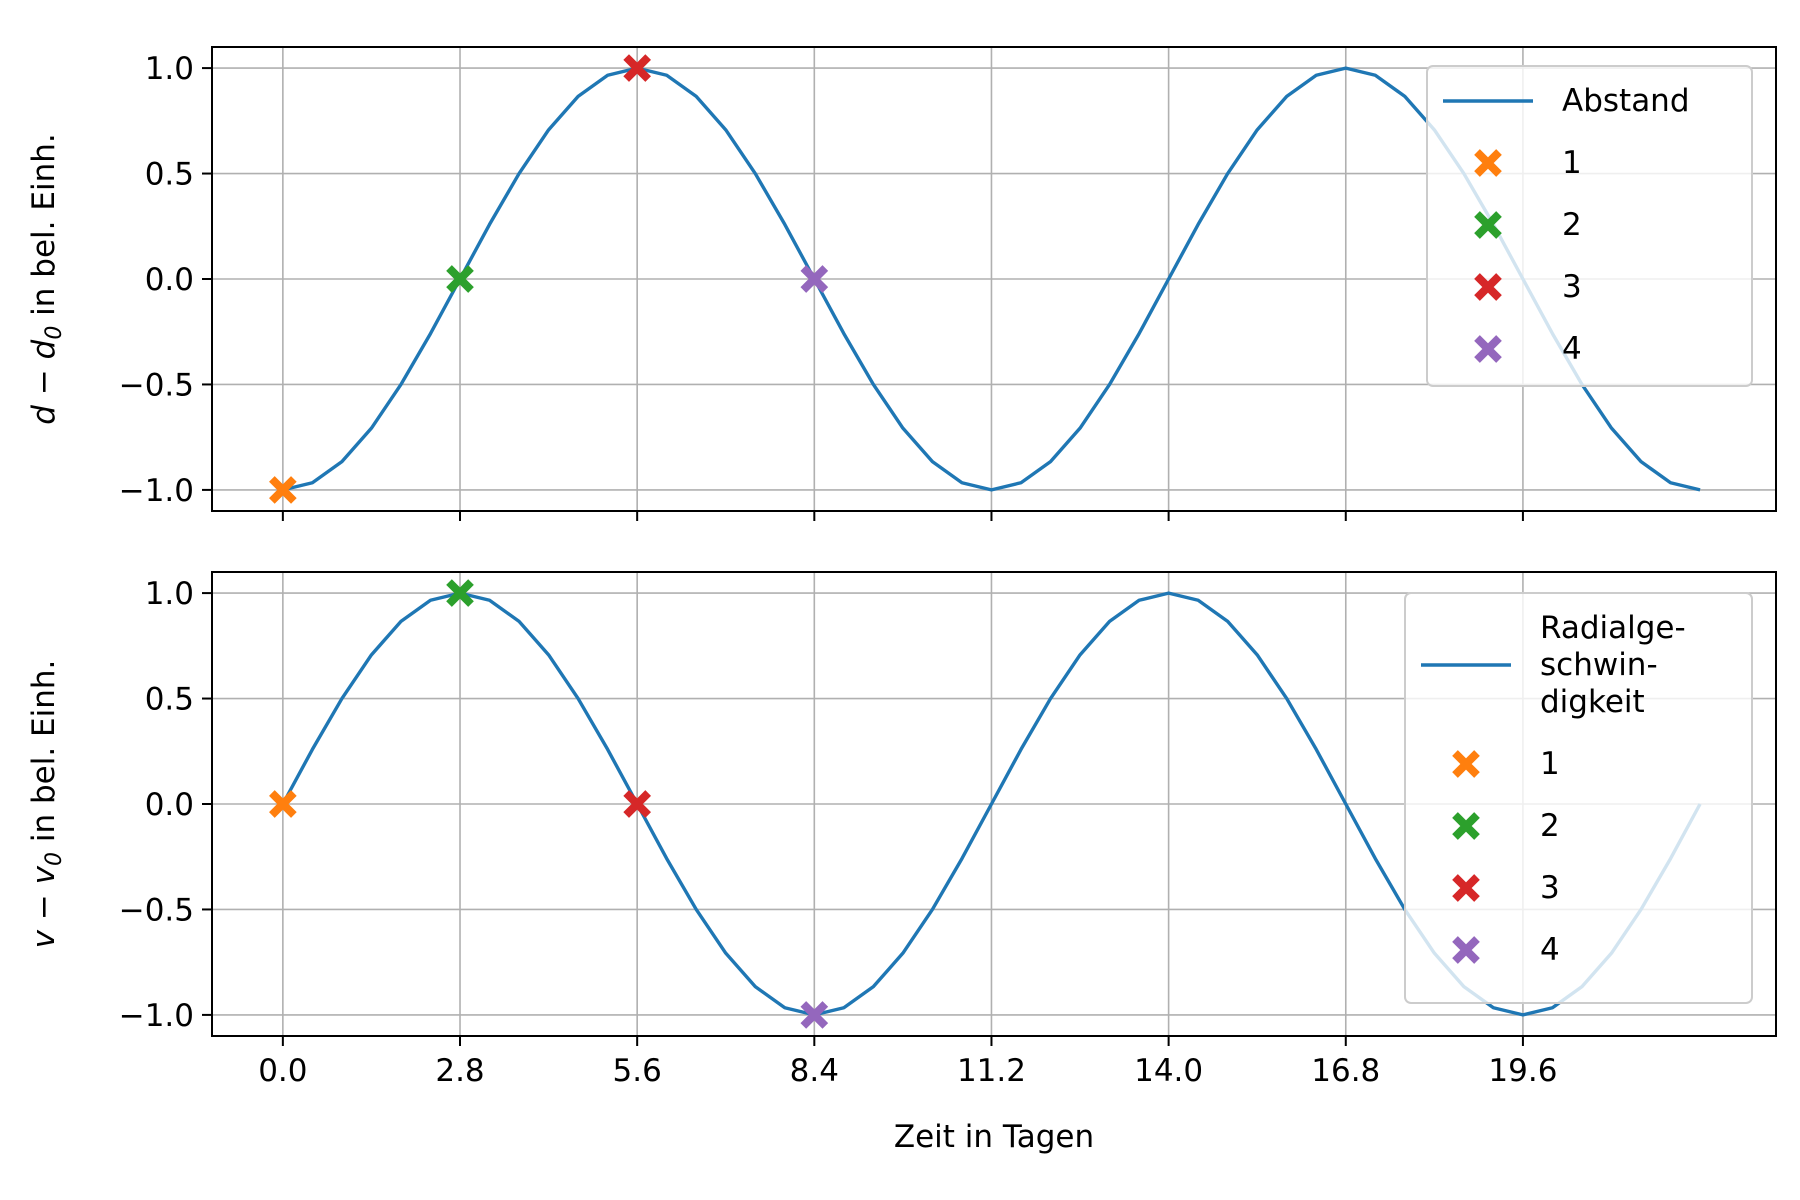  I want to click on x-tick-label: 0.0, so click(282, 1071).